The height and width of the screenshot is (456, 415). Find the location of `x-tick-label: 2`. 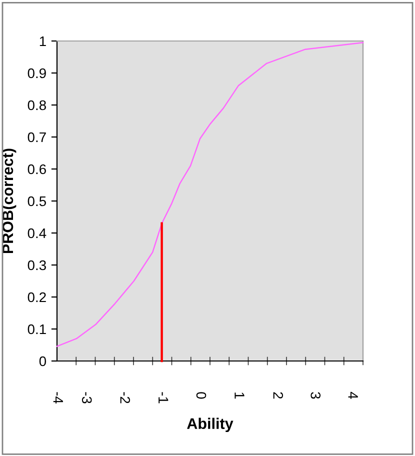

x-tick-label: 2 is located at coordinates (278, 395).